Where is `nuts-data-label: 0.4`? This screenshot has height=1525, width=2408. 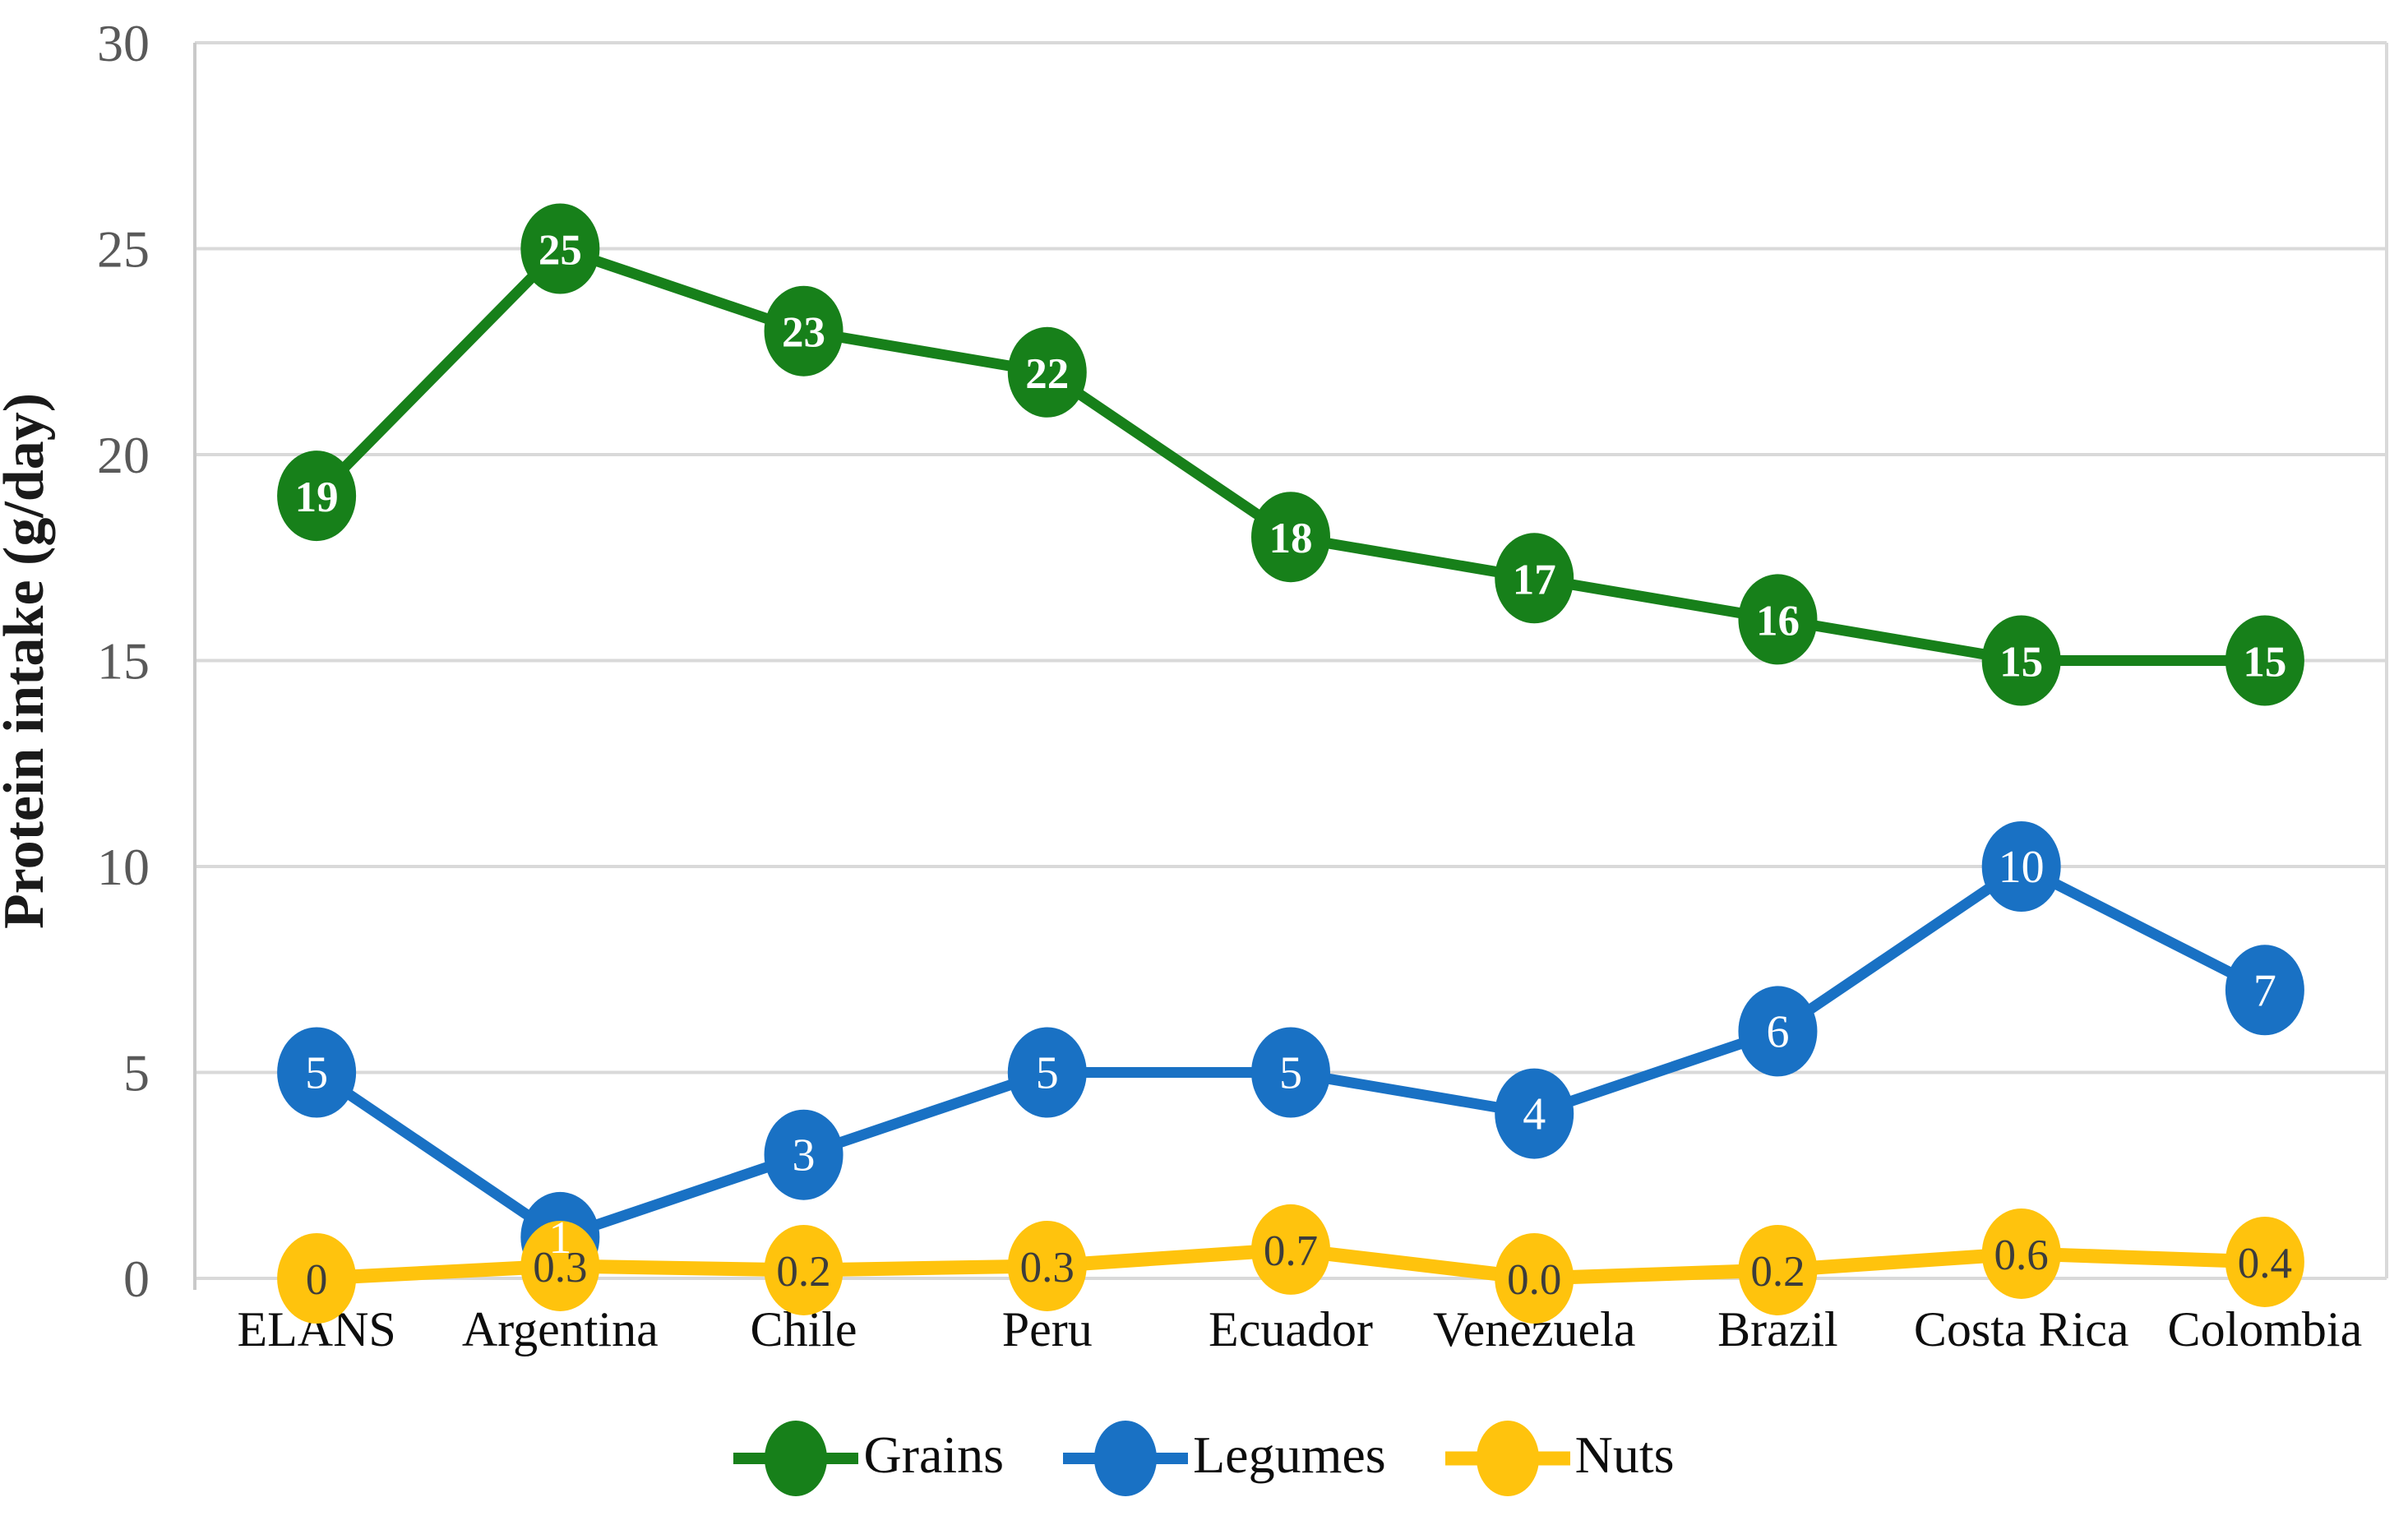 nuts-data-label: 0.4 is located at coordinates (2265, 1263).